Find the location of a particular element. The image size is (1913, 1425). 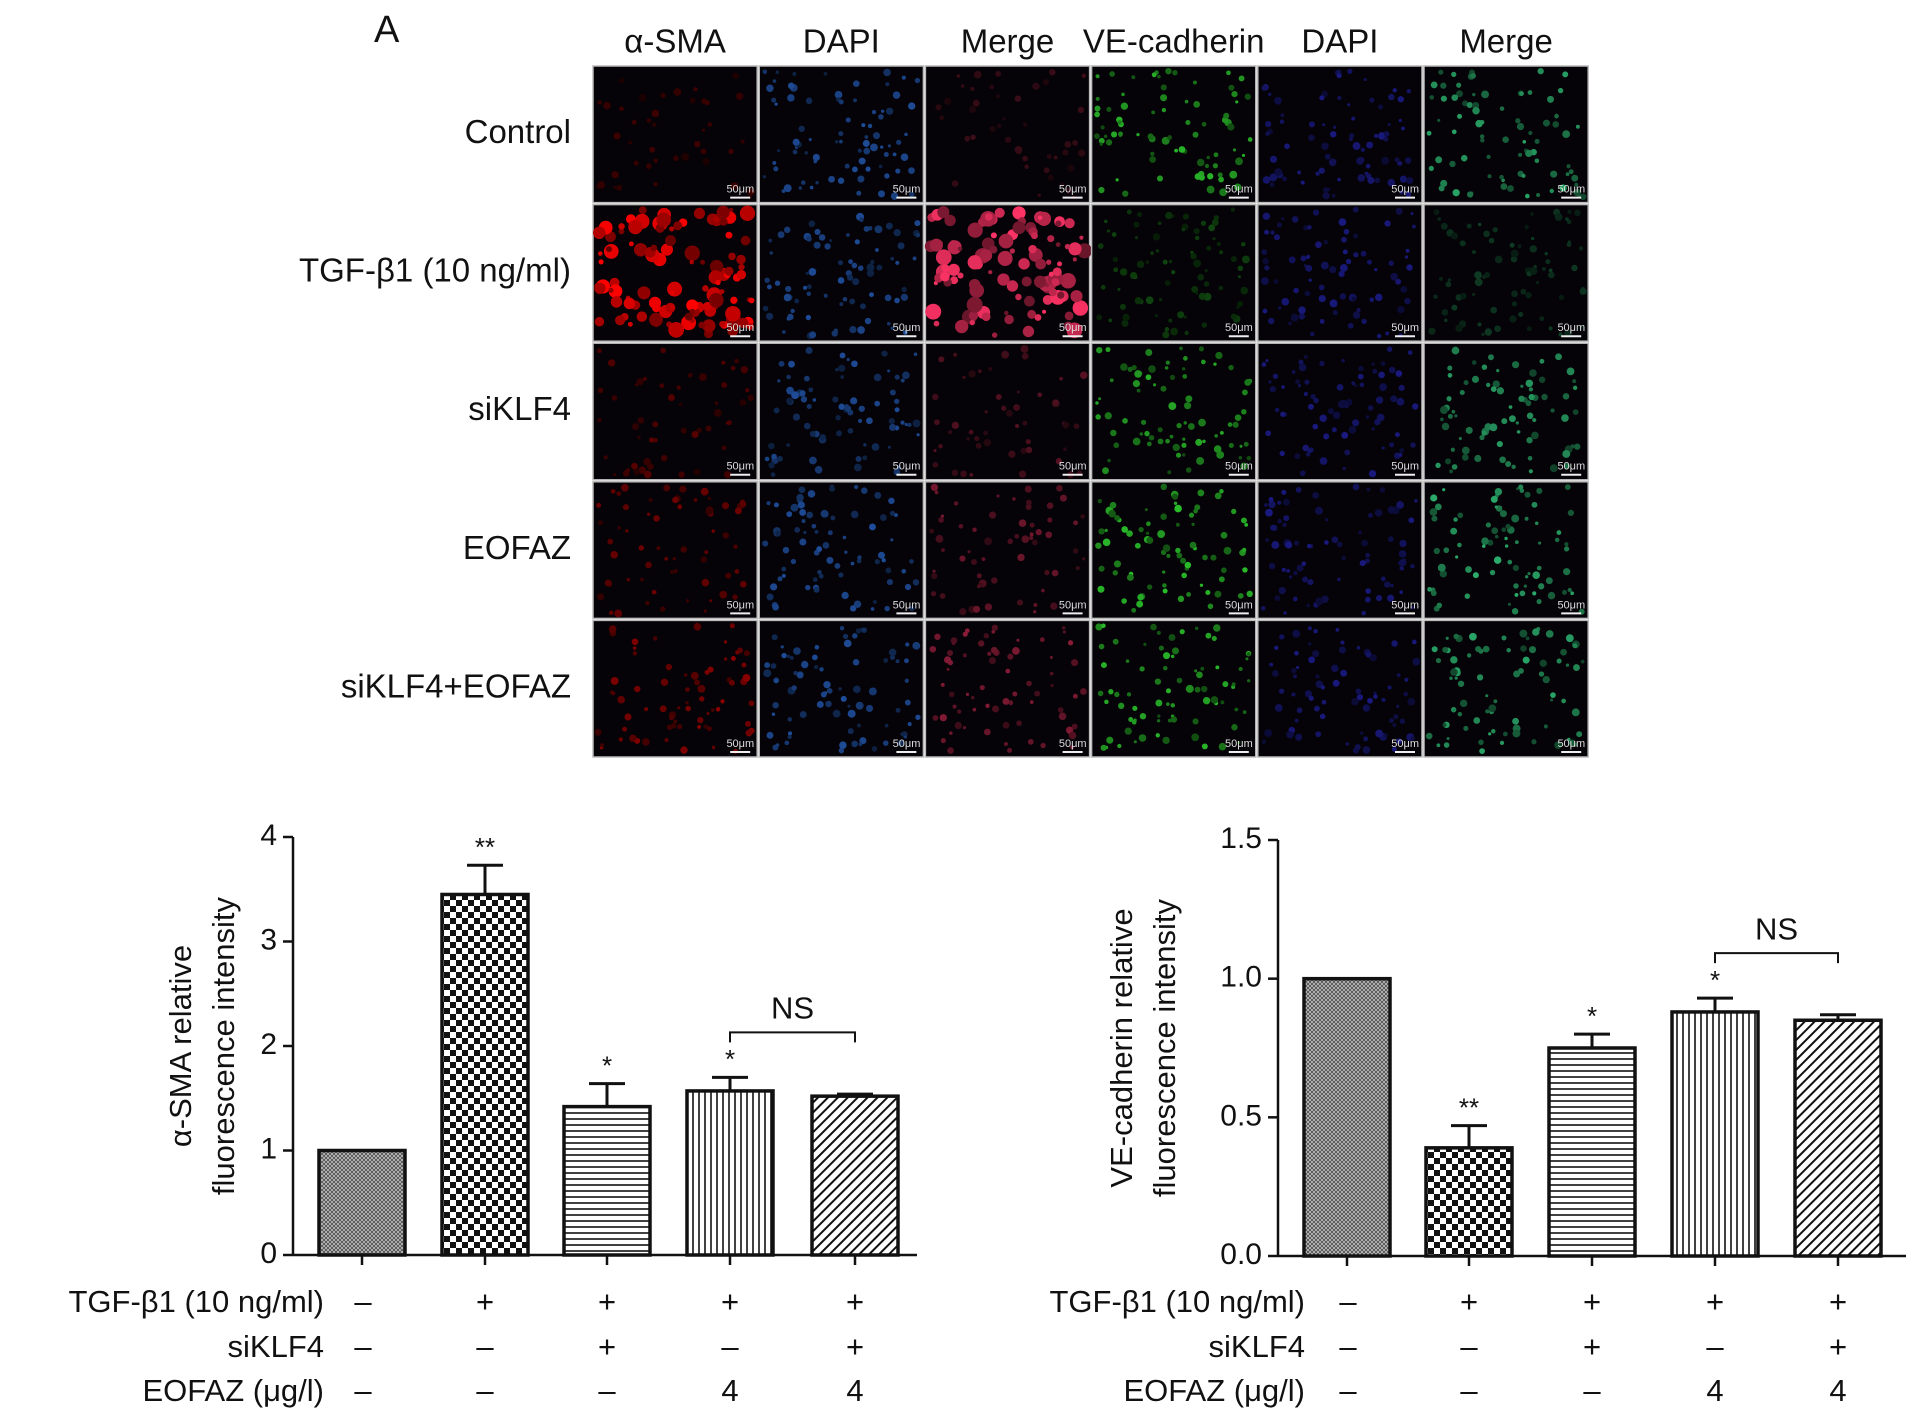

bracket is located at coordinates (1776, 958).